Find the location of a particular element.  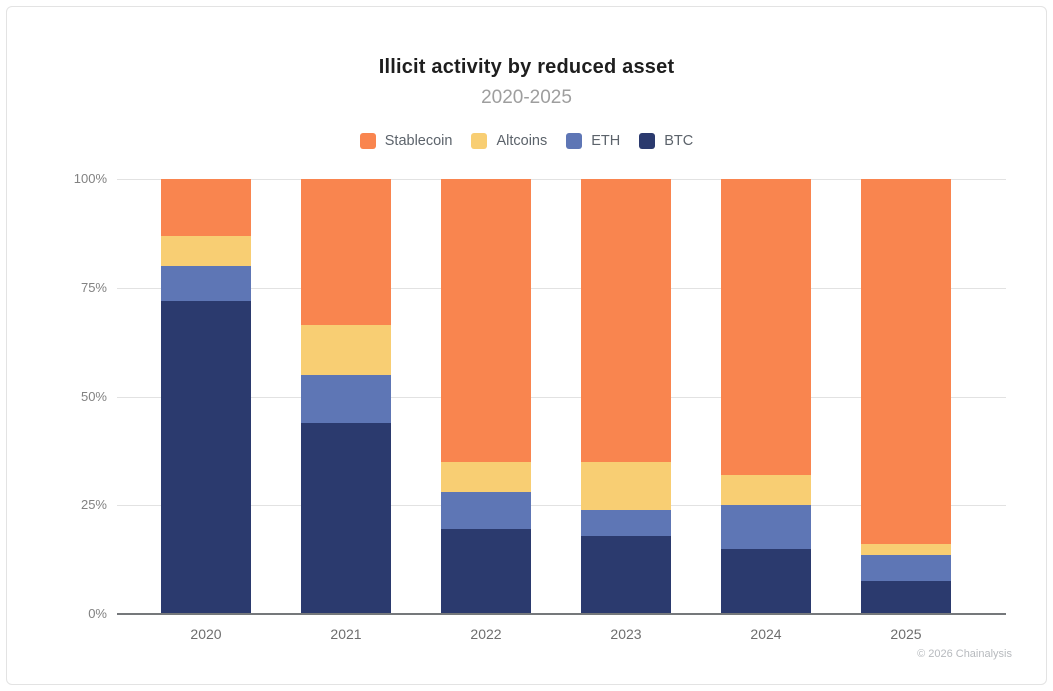

bar-2022: 2022 is located at coordinates (486, 410).